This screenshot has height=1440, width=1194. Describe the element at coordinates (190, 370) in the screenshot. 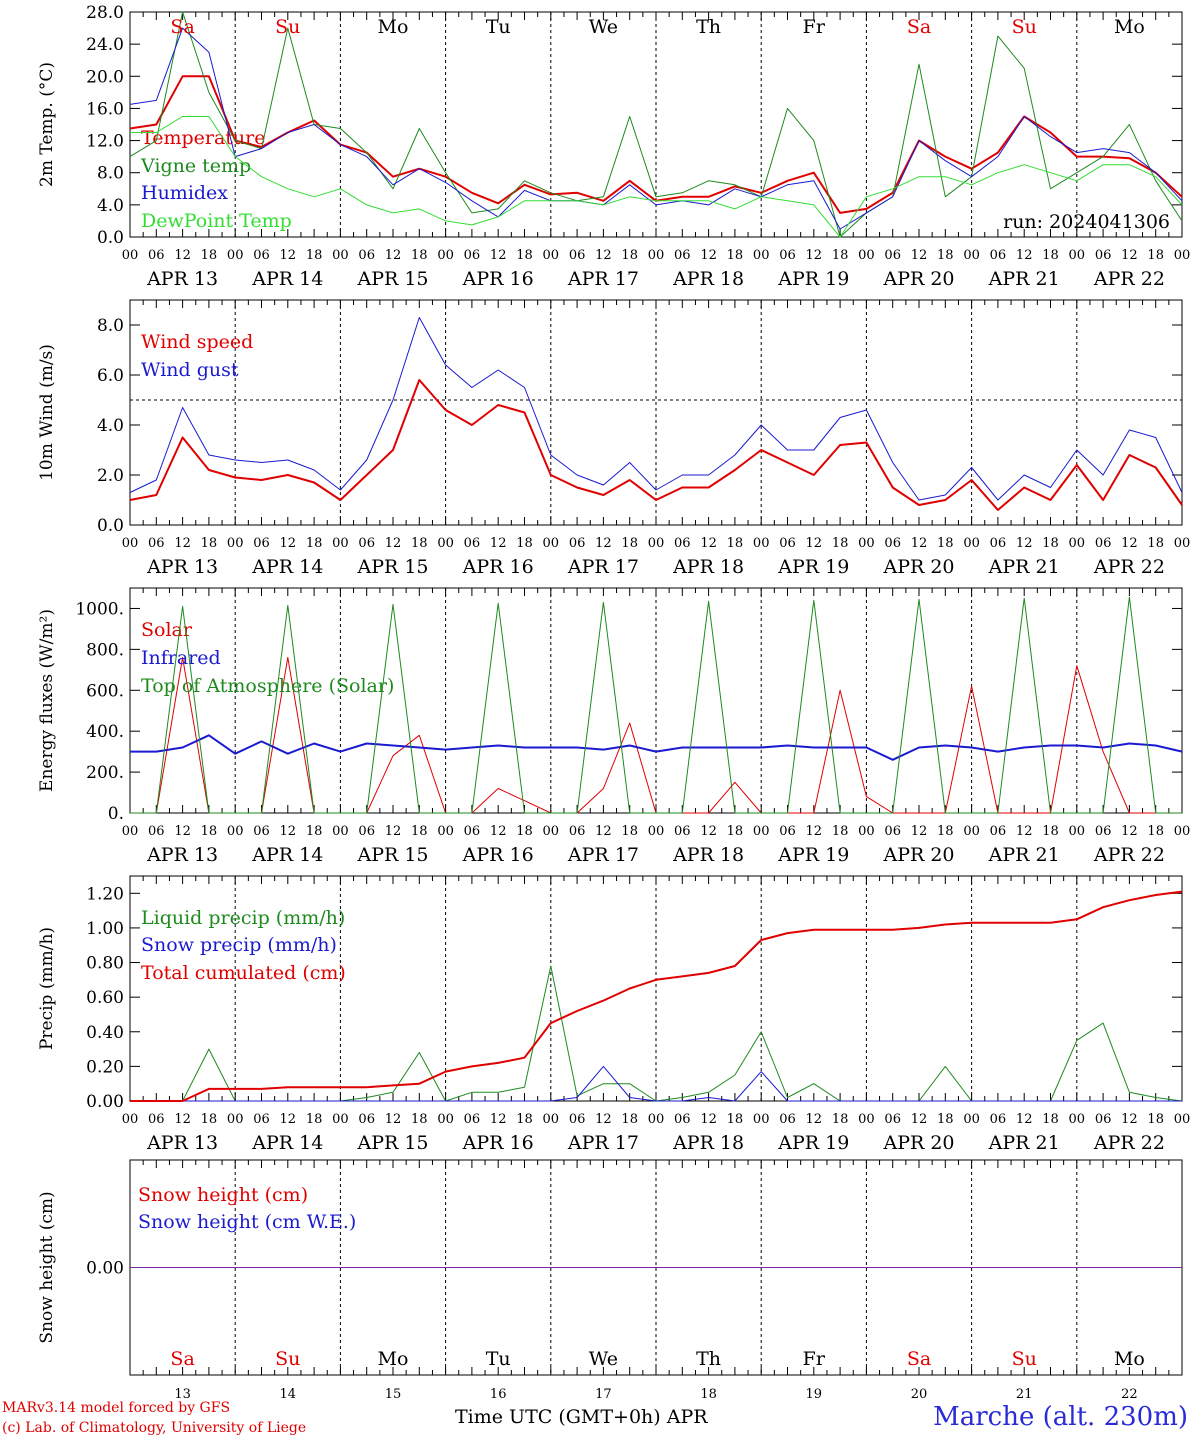

I see `legend-entry: Wind gust` at that location.